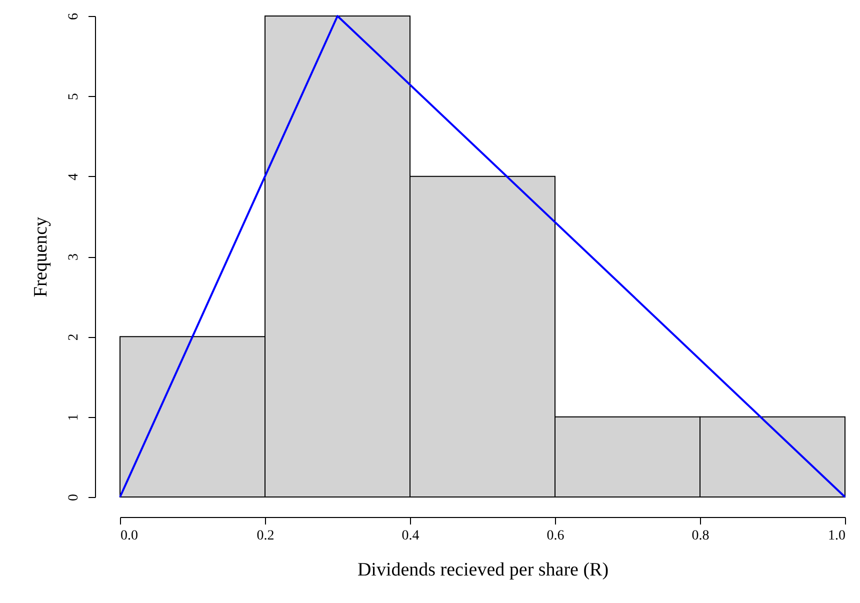 This screenshot has height=603, width=860. I want to click on y-tick-label: 3, so click(74, 257).